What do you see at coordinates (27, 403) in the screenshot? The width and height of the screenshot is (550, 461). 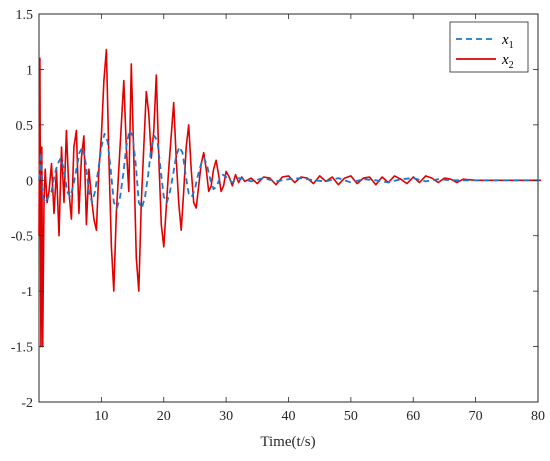 I see `y-tick-label: -2` at bounding box center [27, 403].